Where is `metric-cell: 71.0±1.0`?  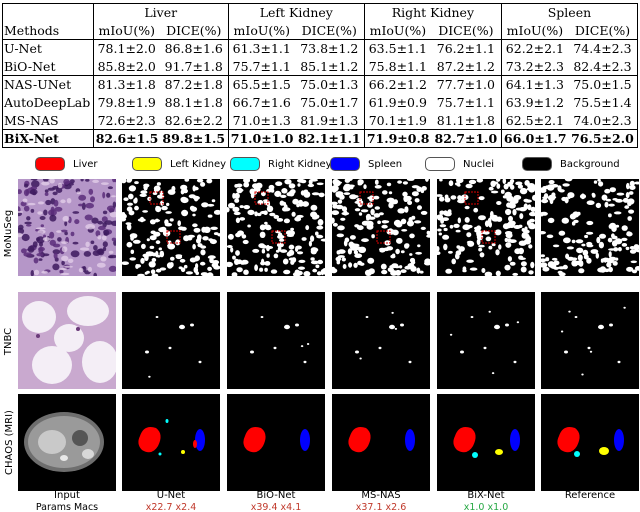 metric-cell: 71.0±1.0 is located at coordinates (261, 138).